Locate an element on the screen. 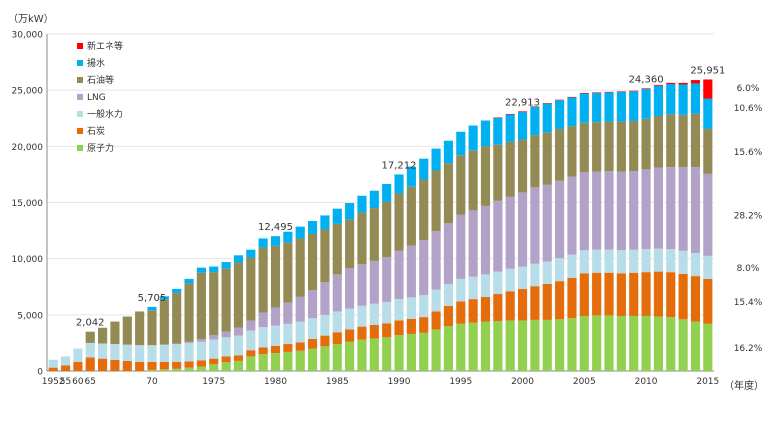  y-tick-label: 30,000 is located at coordinates (28, 36).